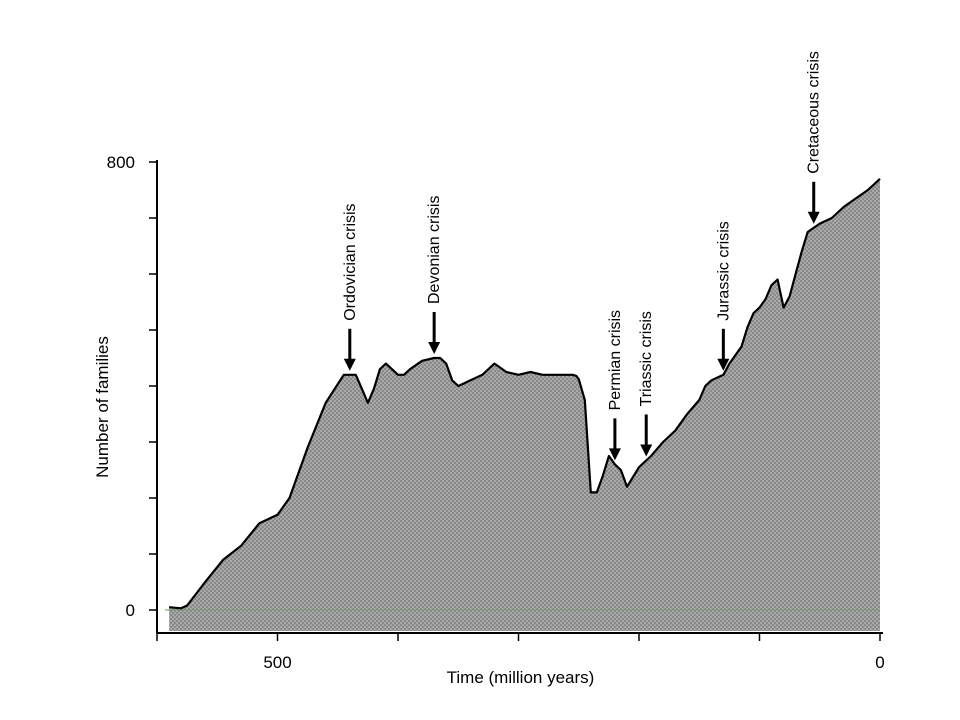 The image size is (960, 720). What do you see at coordinates (518, 637) in the screenshot?
I see `x-ticks` at bounding box center [518, 637].